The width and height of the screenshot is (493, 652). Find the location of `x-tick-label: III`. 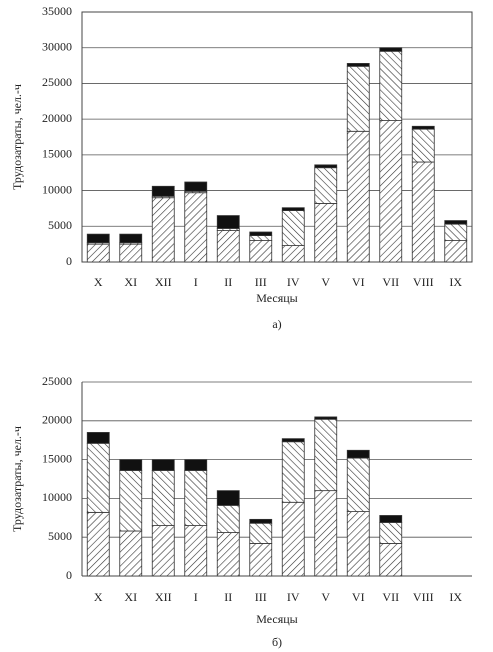

x-tick-label: III is located at coordinates (261, 282).